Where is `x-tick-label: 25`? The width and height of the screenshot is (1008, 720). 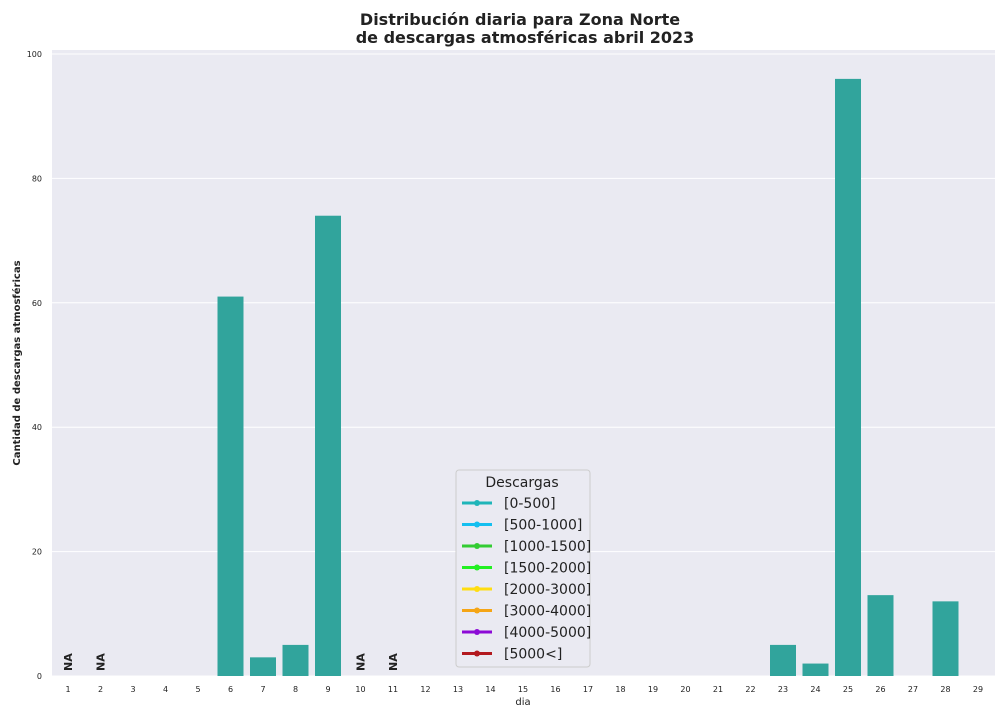
x-tick-label: 25 is located at coordinates (848, 689).